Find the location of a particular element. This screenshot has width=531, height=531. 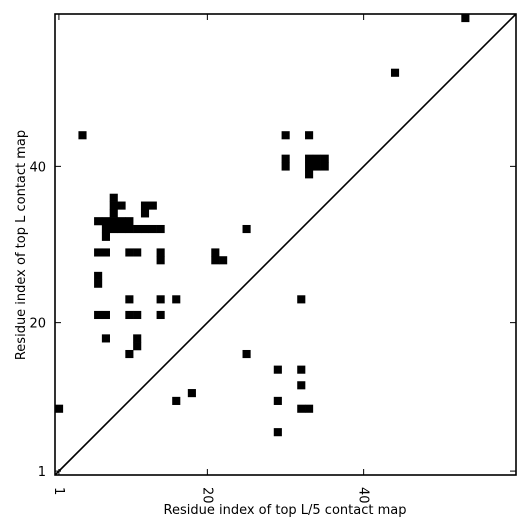

x-tick-label: 20 is located at coordinates (206, 495).